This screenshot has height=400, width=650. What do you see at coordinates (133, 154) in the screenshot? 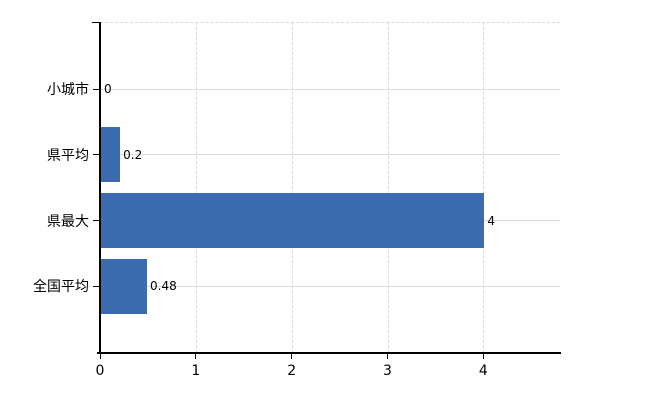
I see `bar-value-label: 0.2` at bounding box center [133, 154].